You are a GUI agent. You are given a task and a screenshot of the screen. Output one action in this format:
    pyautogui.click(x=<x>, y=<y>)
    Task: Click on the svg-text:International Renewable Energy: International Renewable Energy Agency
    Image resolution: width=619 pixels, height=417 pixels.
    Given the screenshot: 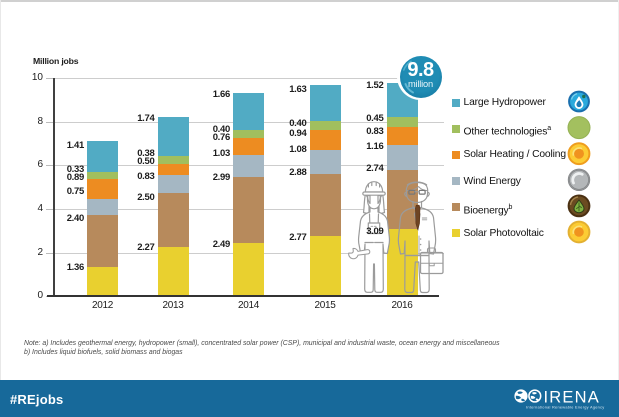 What is the action you would take?
    pyautogui.click(x=565, y=406)
    